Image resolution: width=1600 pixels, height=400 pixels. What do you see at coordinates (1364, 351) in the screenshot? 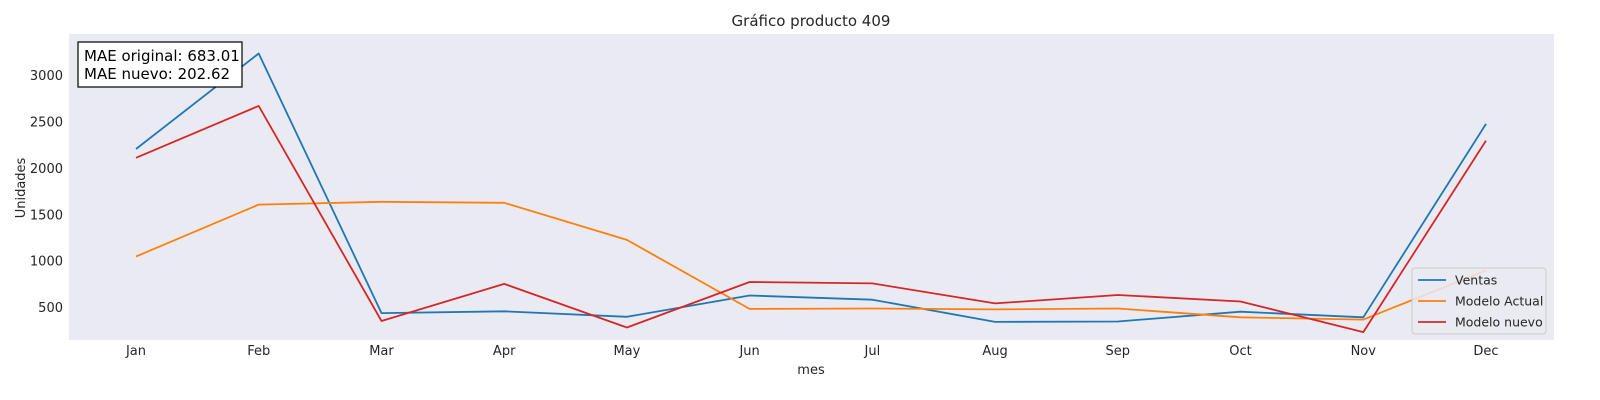
I see `x-tick-label: Nov` at bounding box center [1364, 351].